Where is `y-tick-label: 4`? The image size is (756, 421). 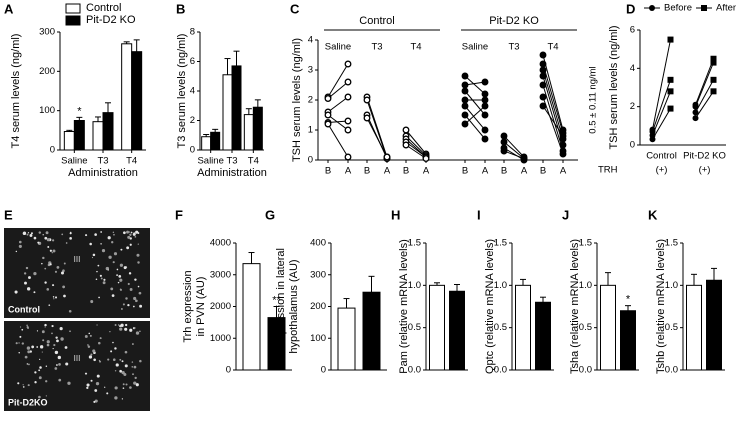
y-tick-label: 4 is located at coordinates (192, 91).